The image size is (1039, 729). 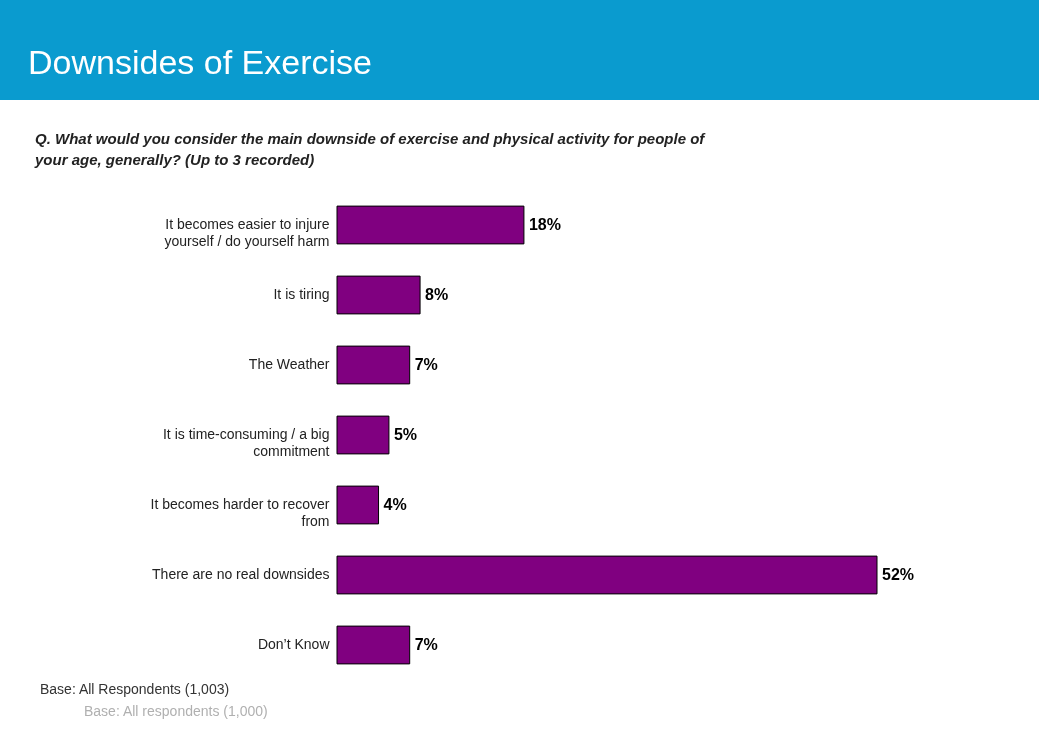 What do you see at coordinates (405, 434) in the screenshot?
I see `data-label: 5%` at bounding box center [405, 434].